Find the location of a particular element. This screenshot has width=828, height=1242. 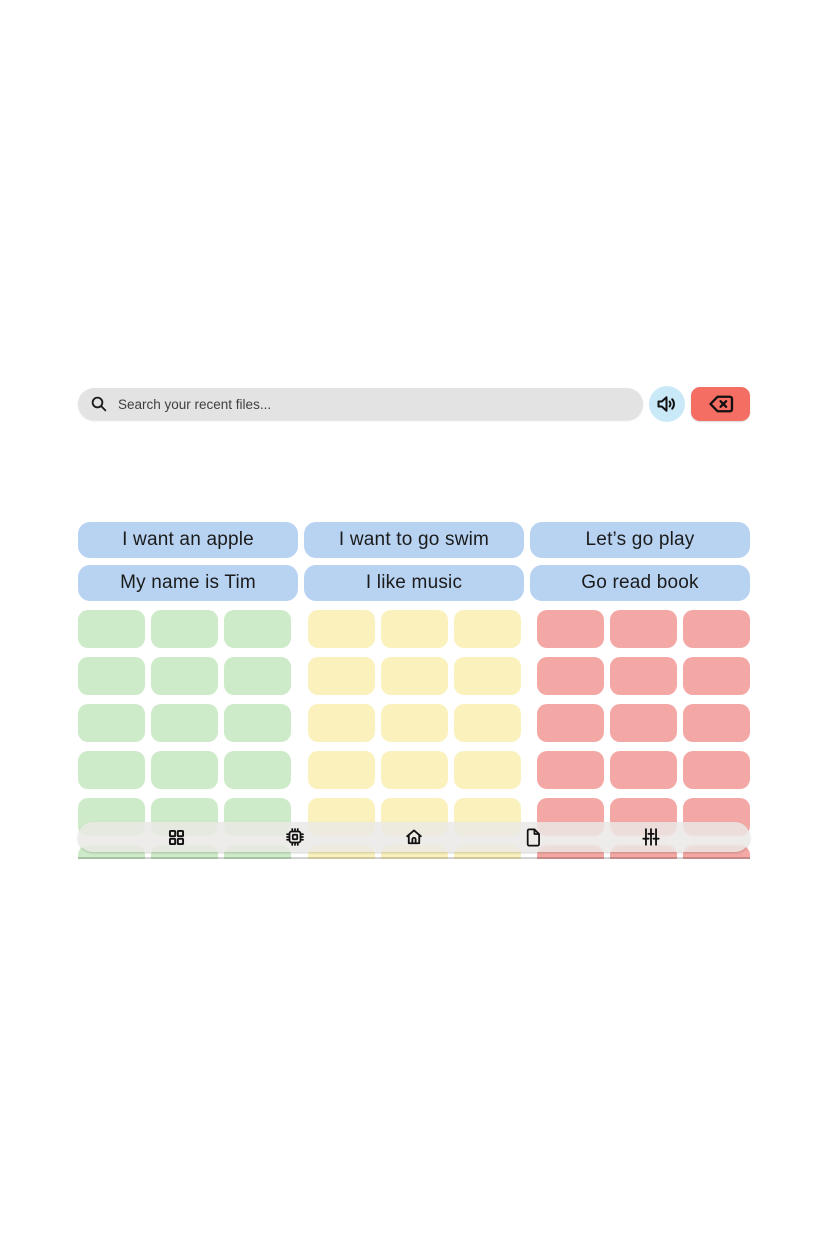

phrase-button: Let’s go play is located at coordinates (640, 540).